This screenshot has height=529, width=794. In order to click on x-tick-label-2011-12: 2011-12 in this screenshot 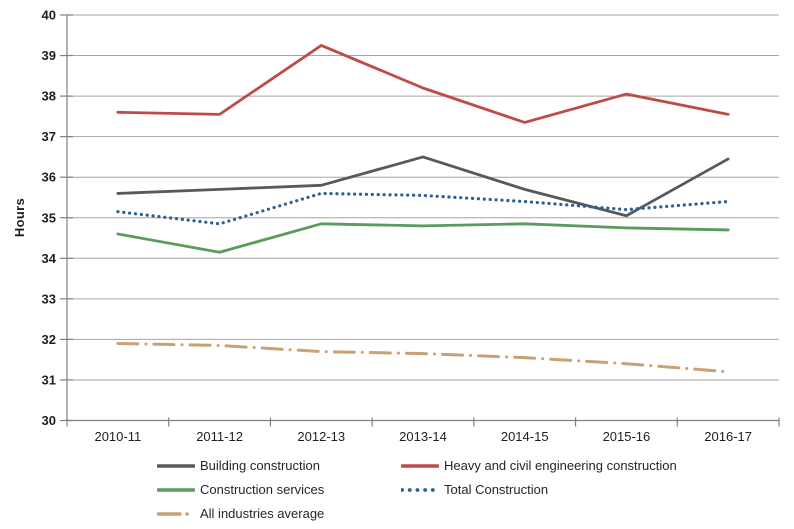, I will do `click(219, 436)`.